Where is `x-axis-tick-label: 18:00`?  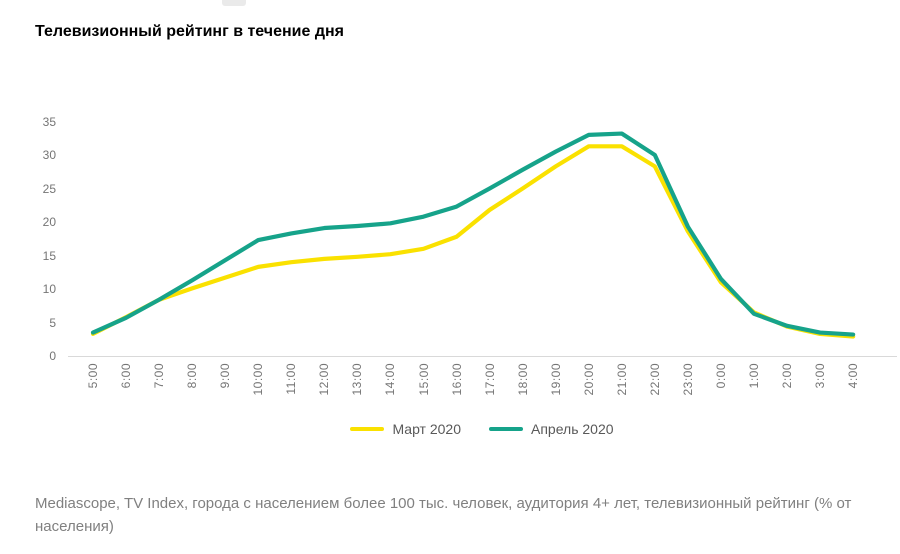 x-axis-tick-label: 18:00 is located at coordinates (522, 379).